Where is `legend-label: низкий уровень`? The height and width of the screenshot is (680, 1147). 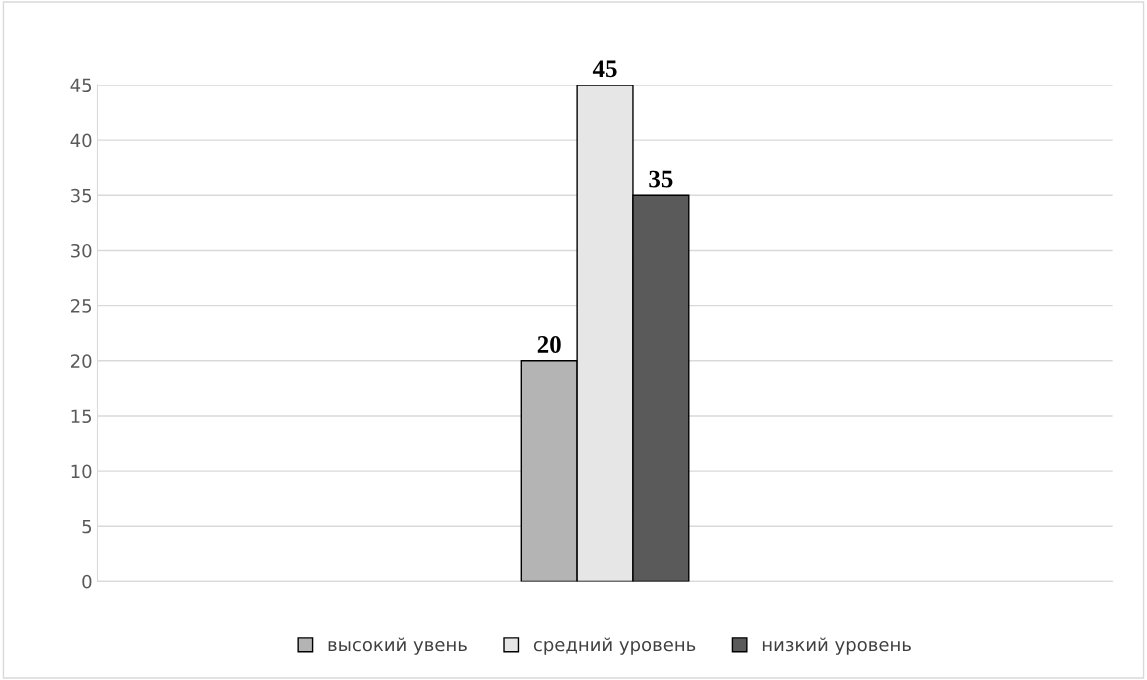 legend-label: низкий уровень is located at coordinates (836, 646).